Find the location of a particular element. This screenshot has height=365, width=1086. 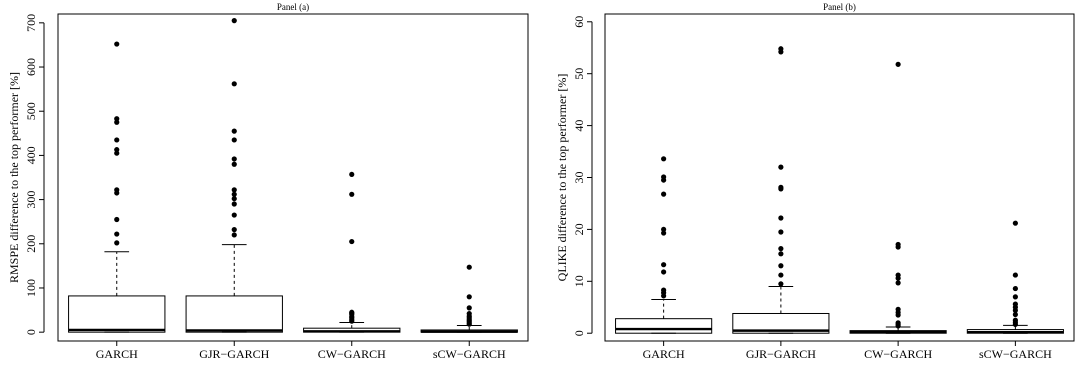

y-tick-label: 400 is located at coordinates (31, 155).